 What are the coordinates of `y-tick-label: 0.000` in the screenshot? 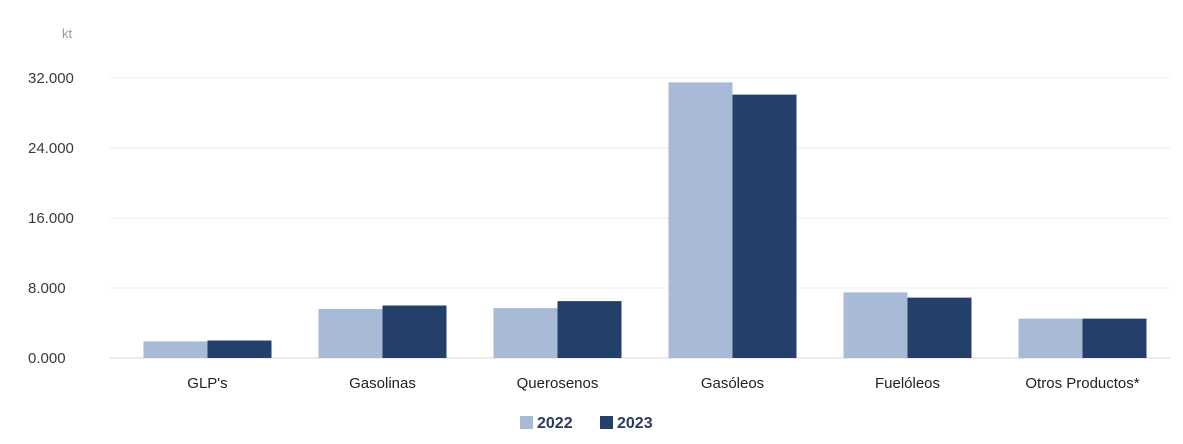 It's located at (47, 358).